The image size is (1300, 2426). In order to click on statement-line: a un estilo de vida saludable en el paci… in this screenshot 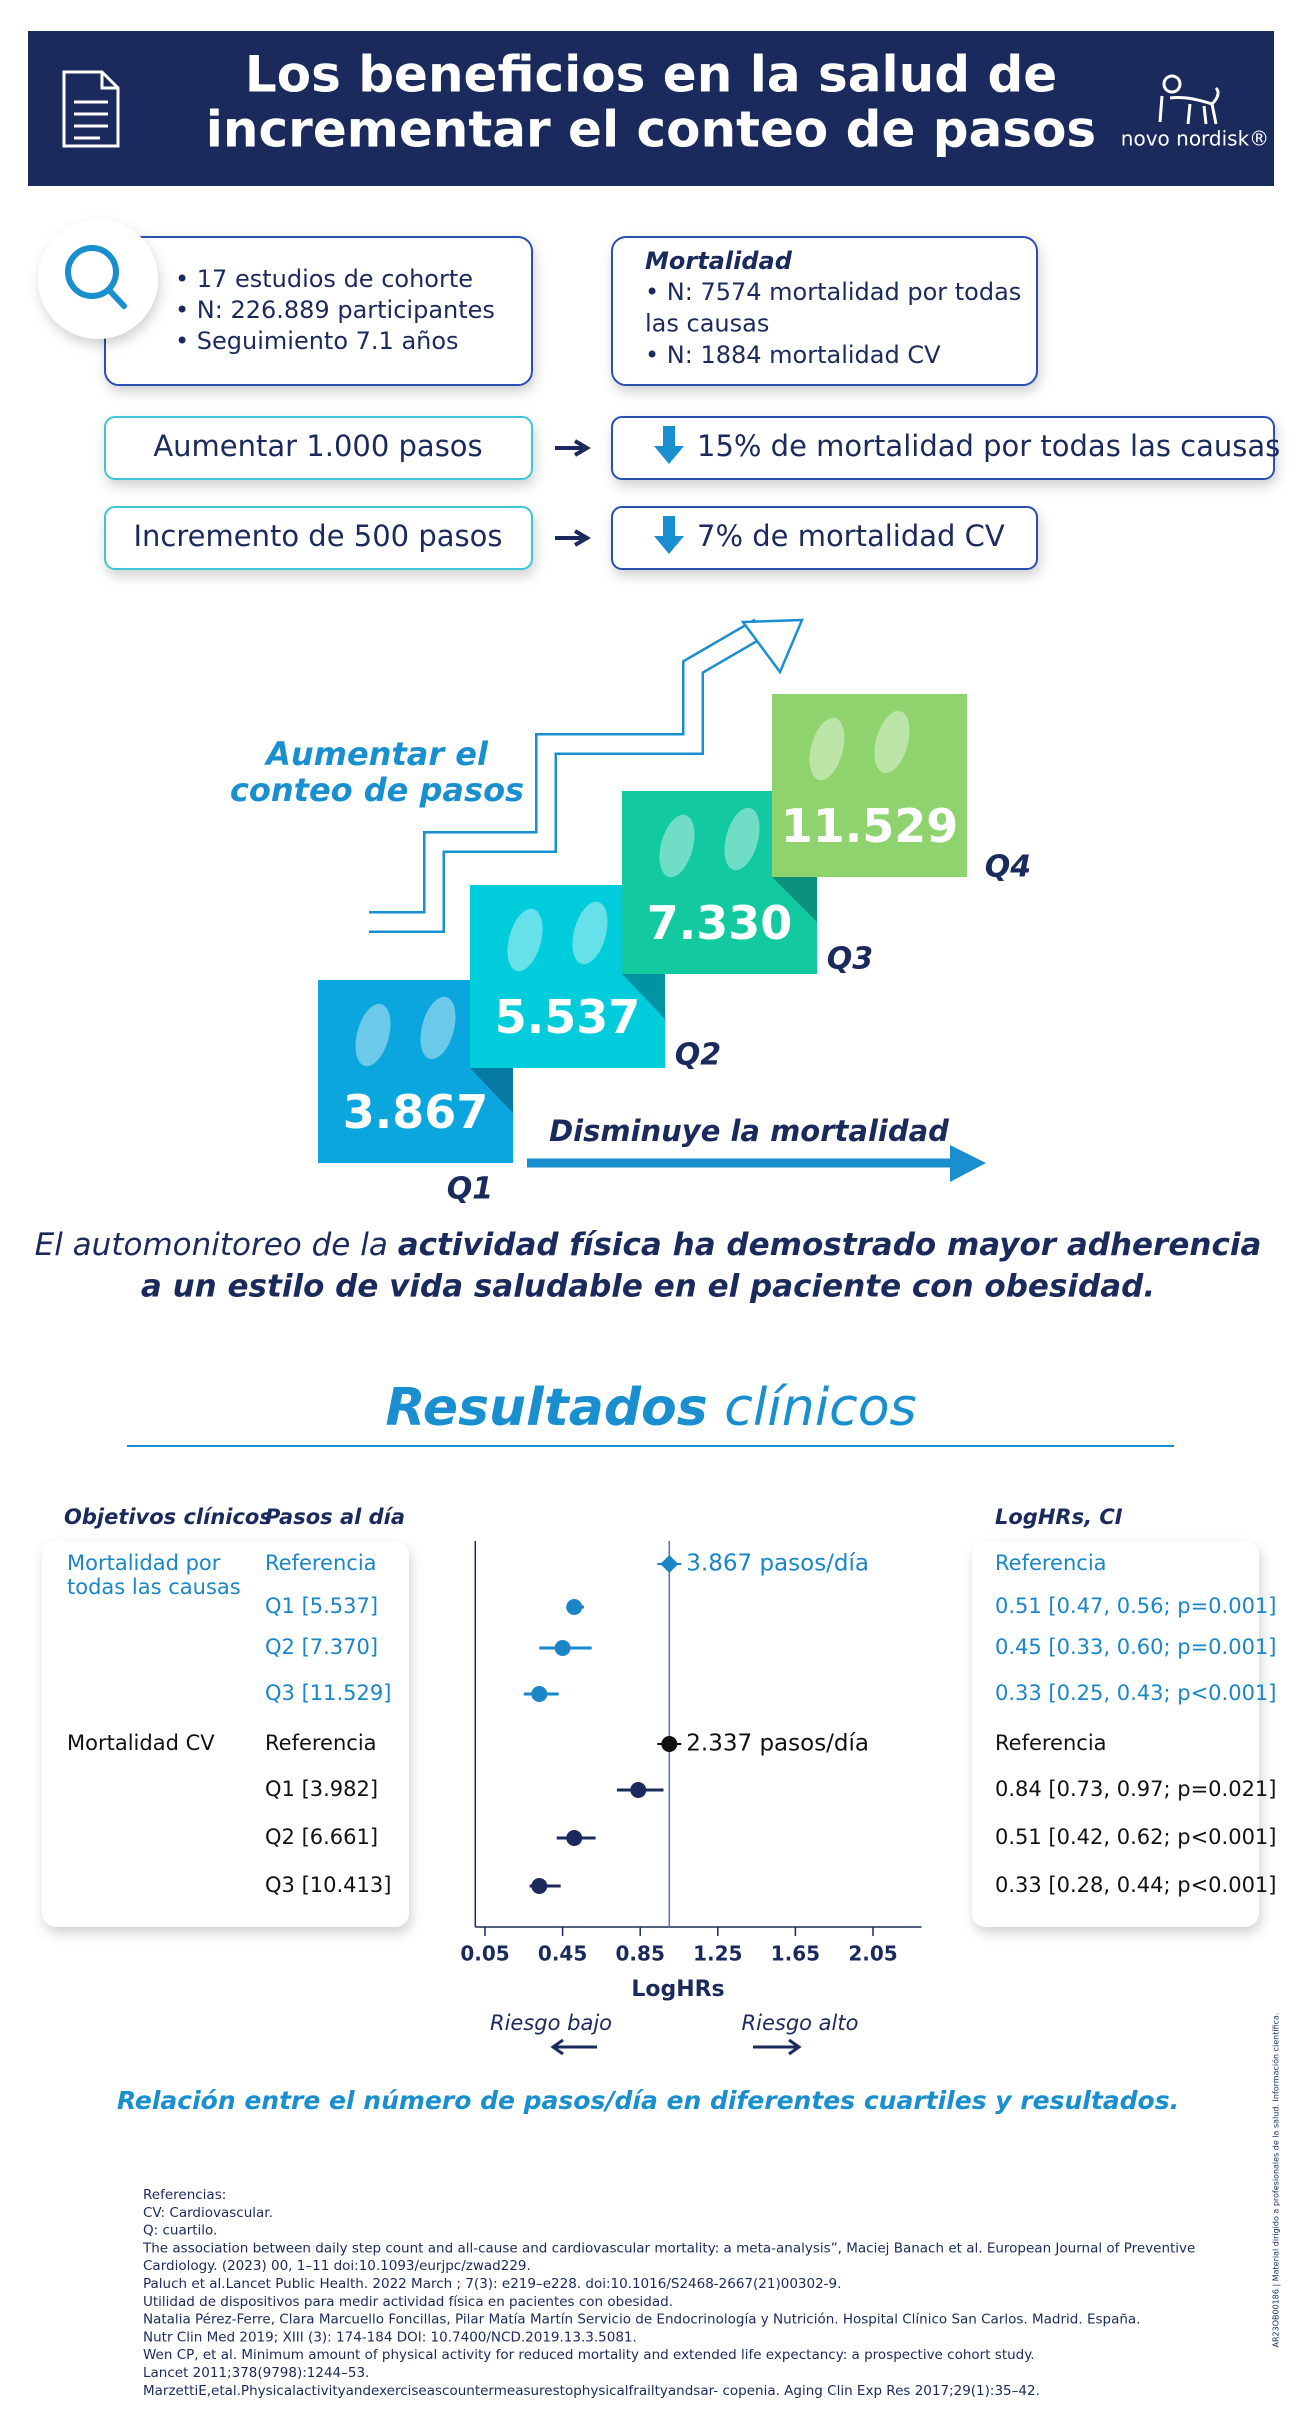, I will do `click(648, 1287)`.